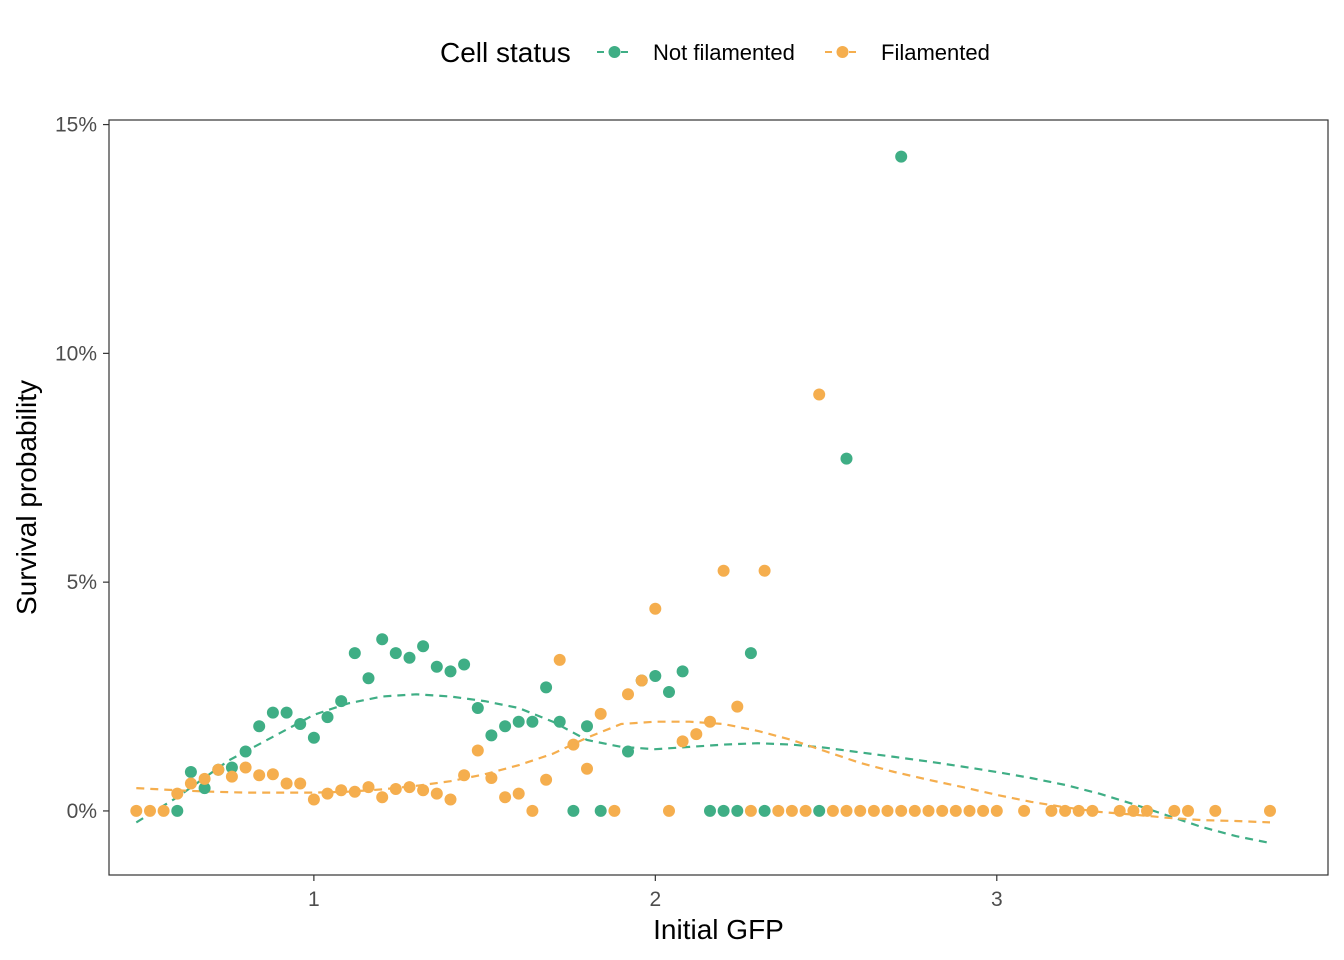 This screenshot has height=960, width=1344. I want to click on y-axis-title: Survival probability, so click(26, 497).